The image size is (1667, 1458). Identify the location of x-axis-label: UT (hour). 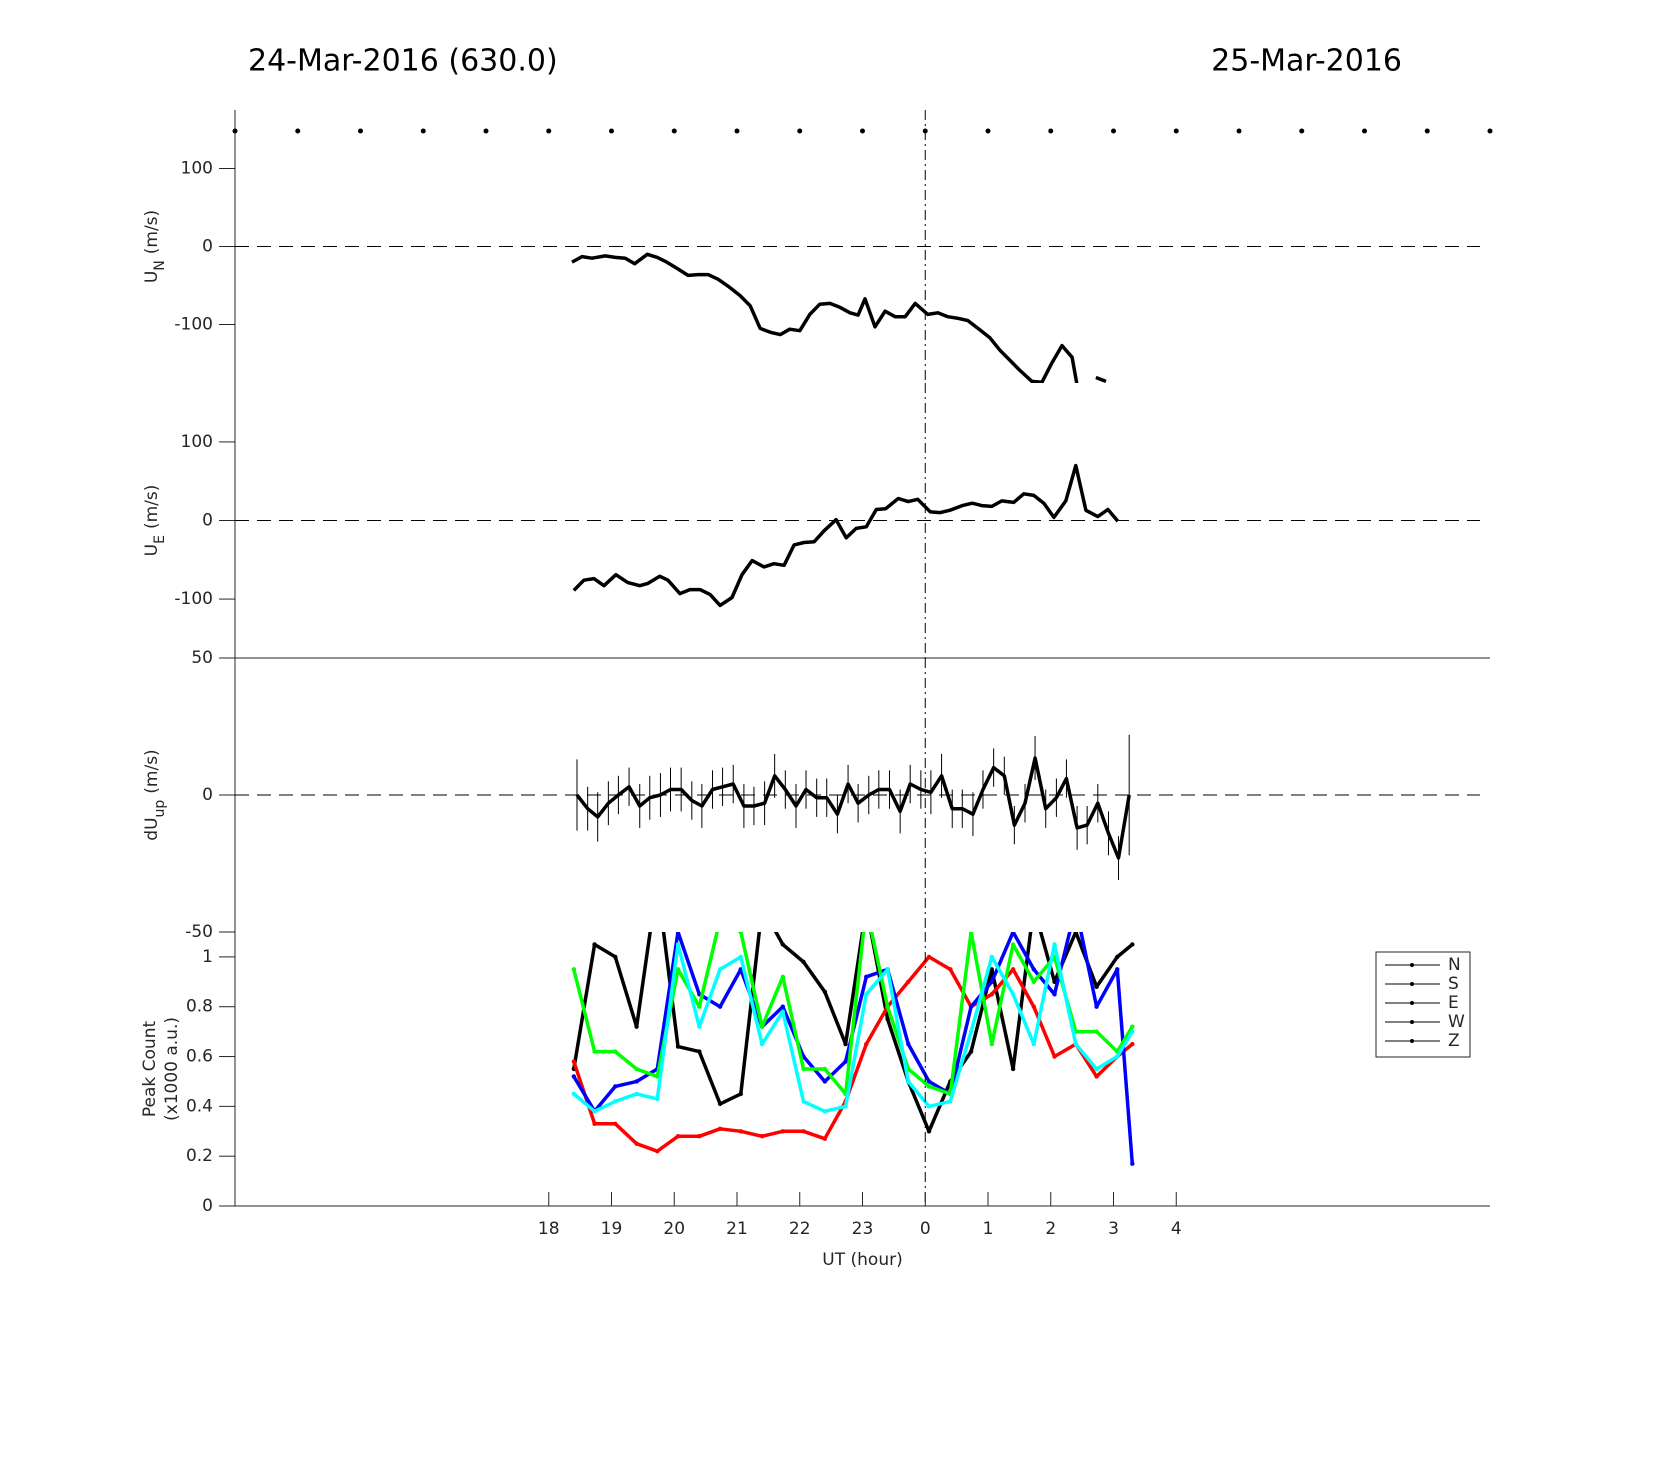
(862, 1260).